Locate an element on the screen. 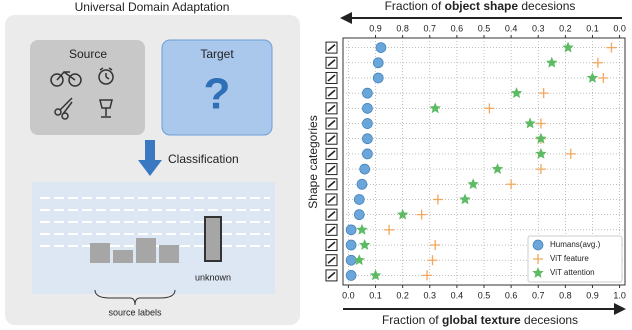  top-arrow-head is located at coordinates (346, 18).